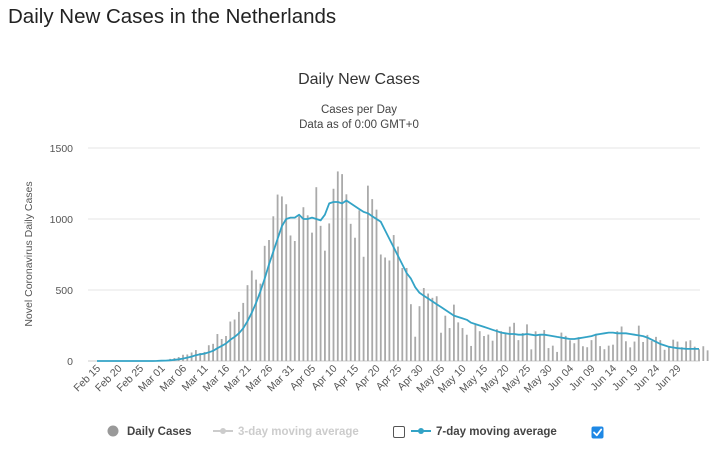 The width and height of the screenshot is (714, 458). What do you see at coordinates (149, 432) in the screenshot?
I see `legend-item-daily-cases: Daily Cases` at bounding box center [149, 432].